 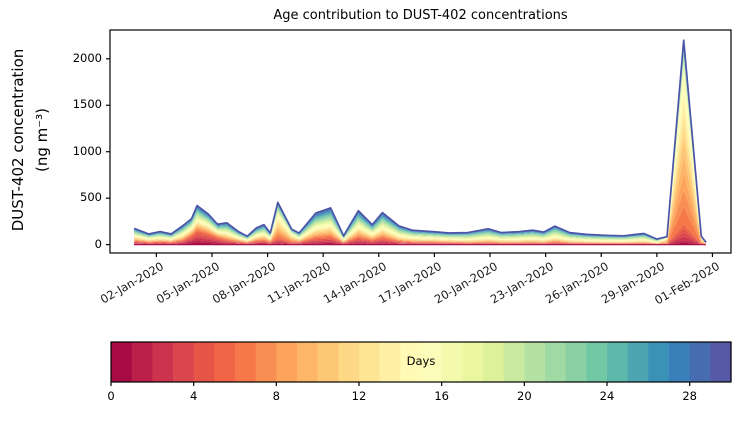 I want to click on colorbar-tick-label: 0, so click(x=111, y=396).